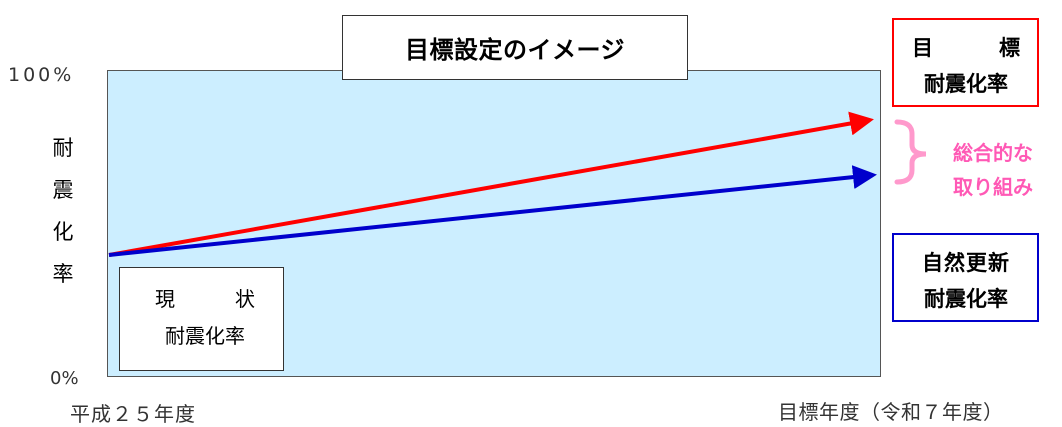 The width and height of the screenshot is (1062, 427). Describe the element at coordinates (201, 319) in the screenshot. I see `current-rate-box: 現 状 耐震化率` at that location.